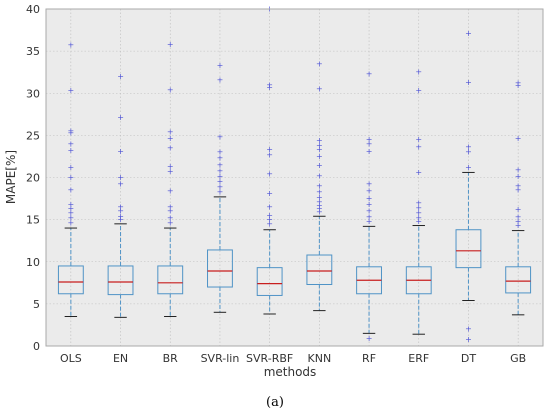  I want to click on y-tick-label: 40, so click(33, 9).